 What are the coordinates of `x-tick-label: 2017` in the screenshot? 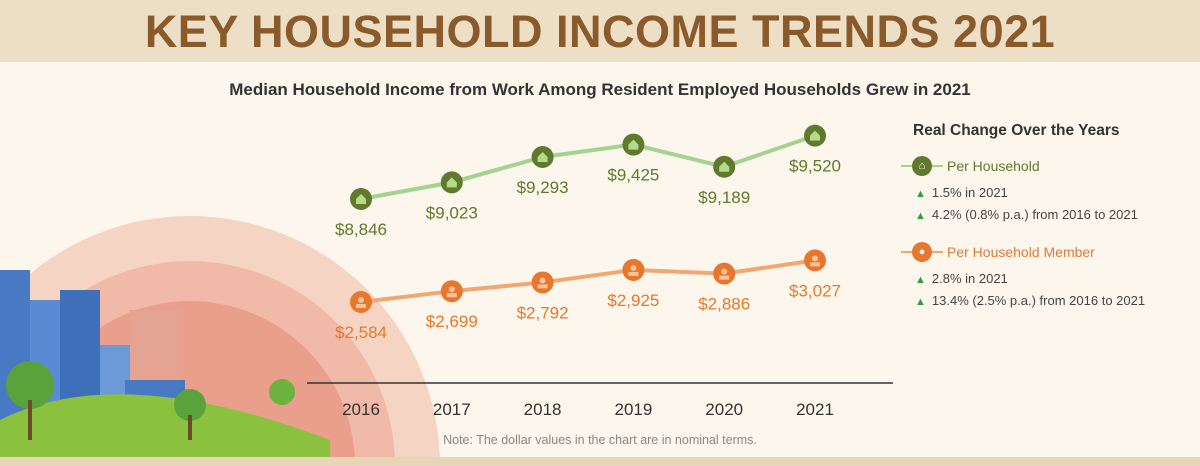 It's located at (452, 409).